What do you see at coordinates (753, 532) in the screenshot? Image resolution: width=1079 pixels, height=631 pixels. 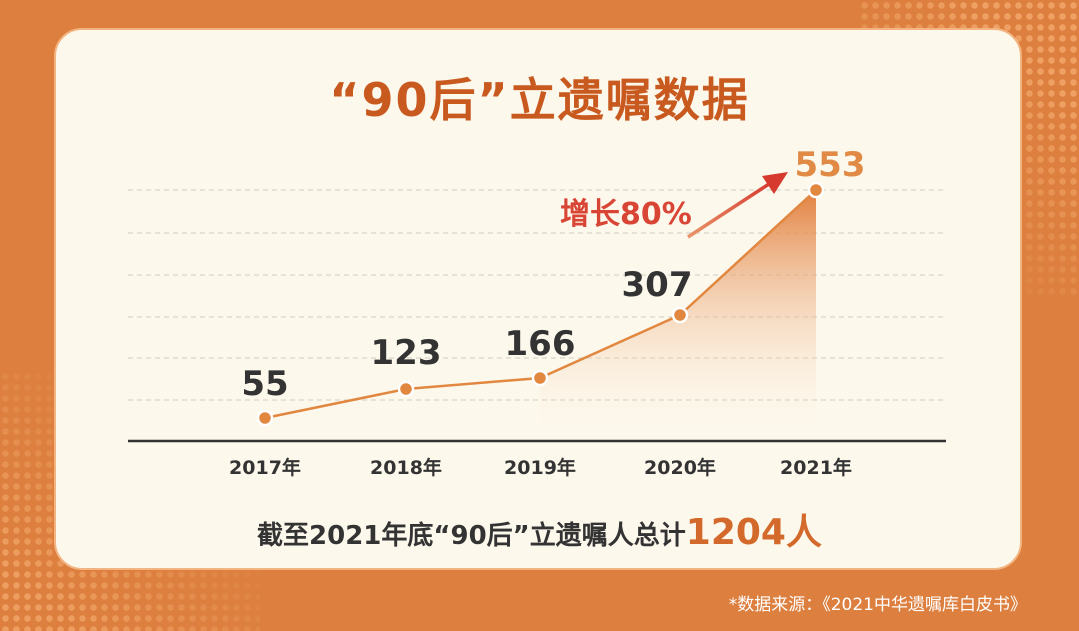 I see `summary-total: 1204人` at bounding box center [753, 532].